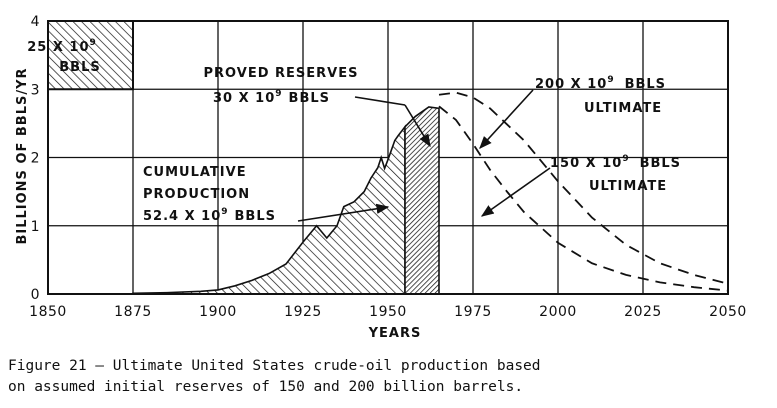  I want to click on cumulative-production-area, so click(269, 209).